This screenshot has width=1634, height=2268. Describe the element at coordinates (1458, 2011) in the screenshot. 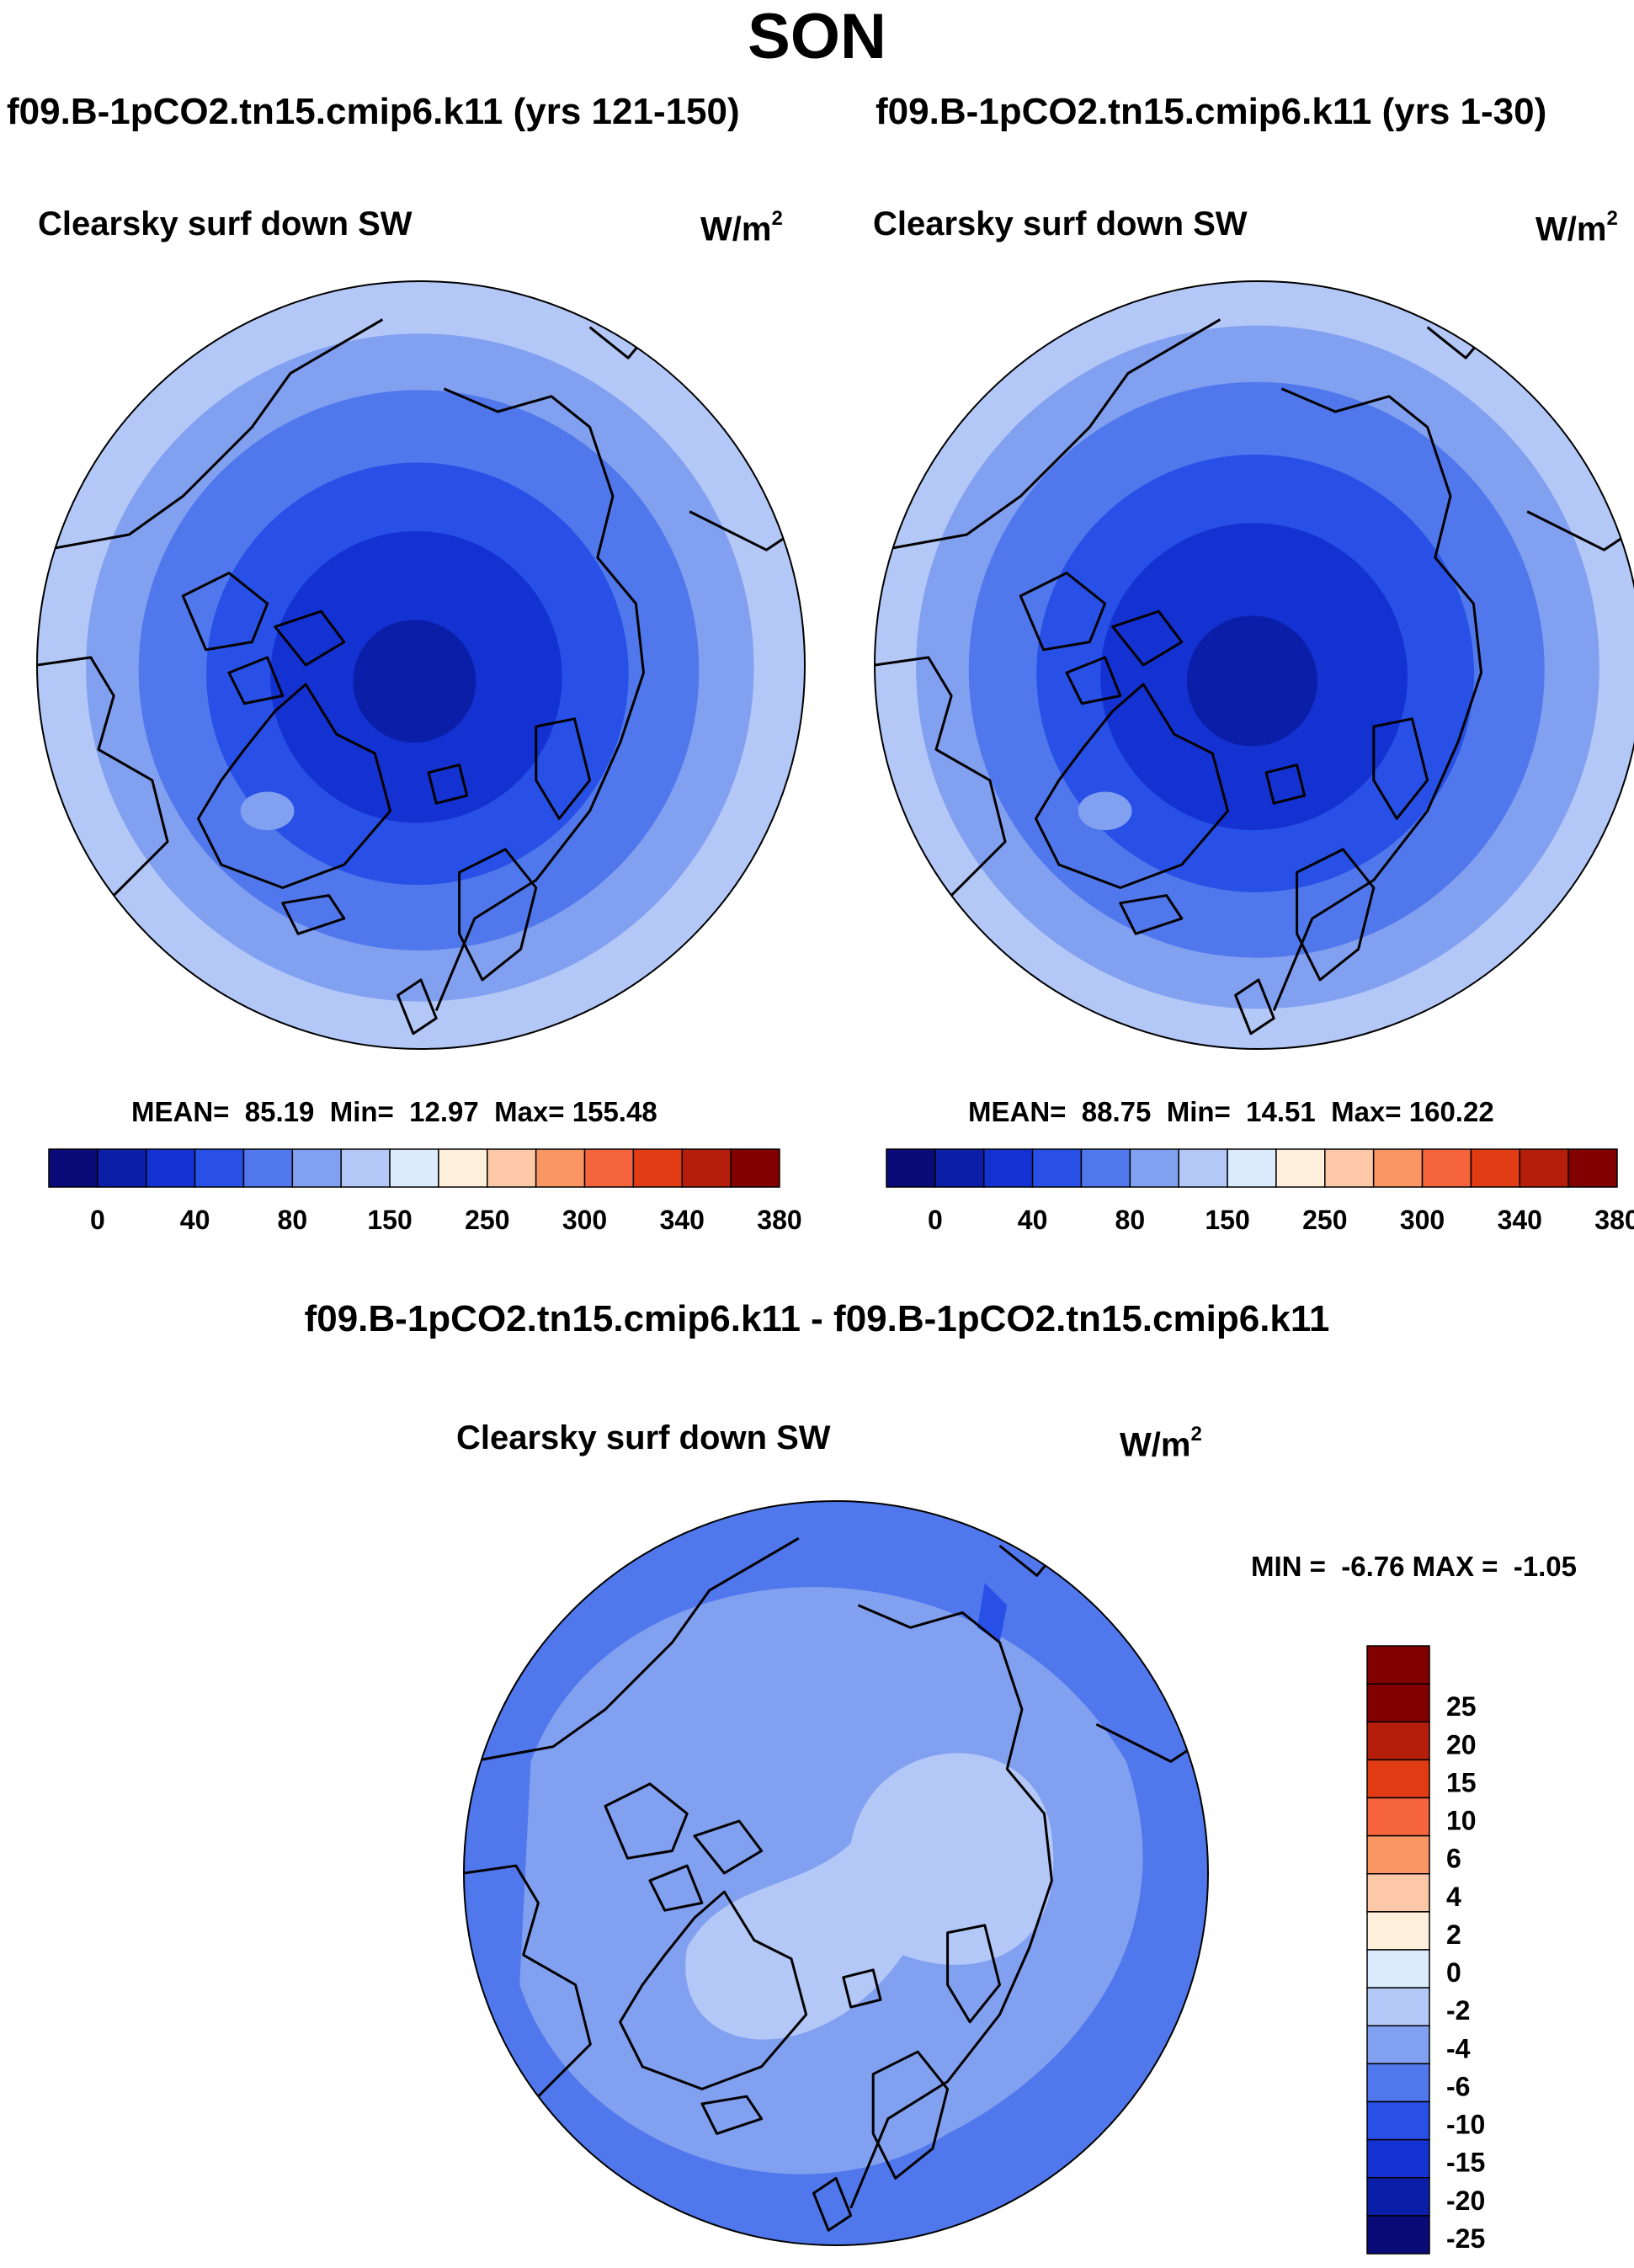

I see `colorbar-label: -2` at that location.